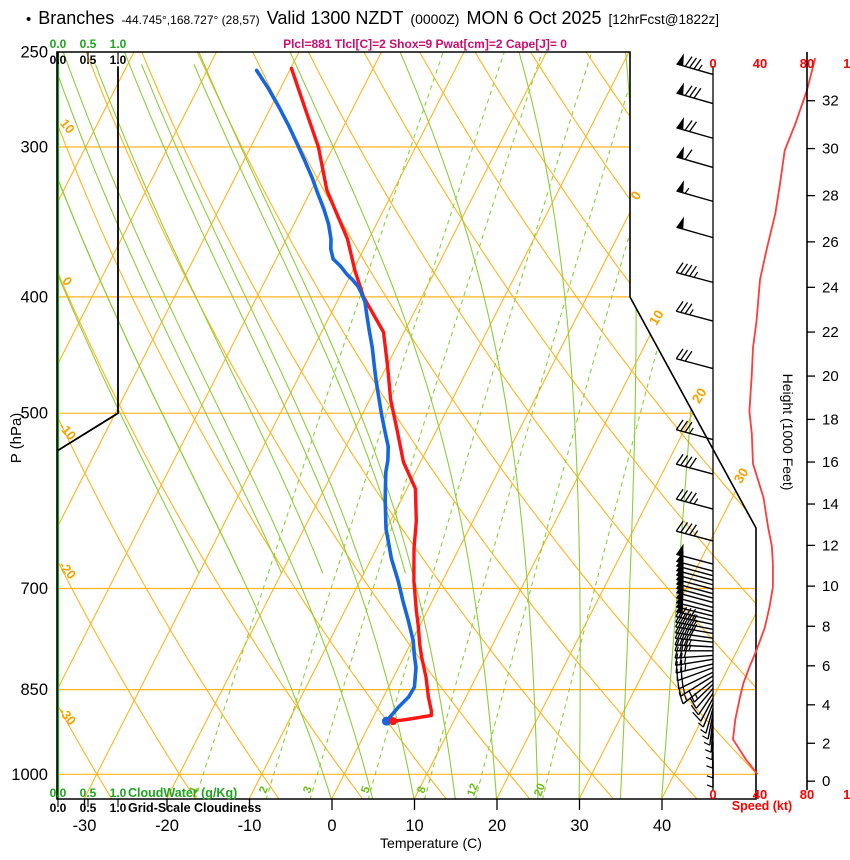  Describe the element at coordinates (422, 789) in the screenshot. I see `mixing-ratio-label: 8` at that location.